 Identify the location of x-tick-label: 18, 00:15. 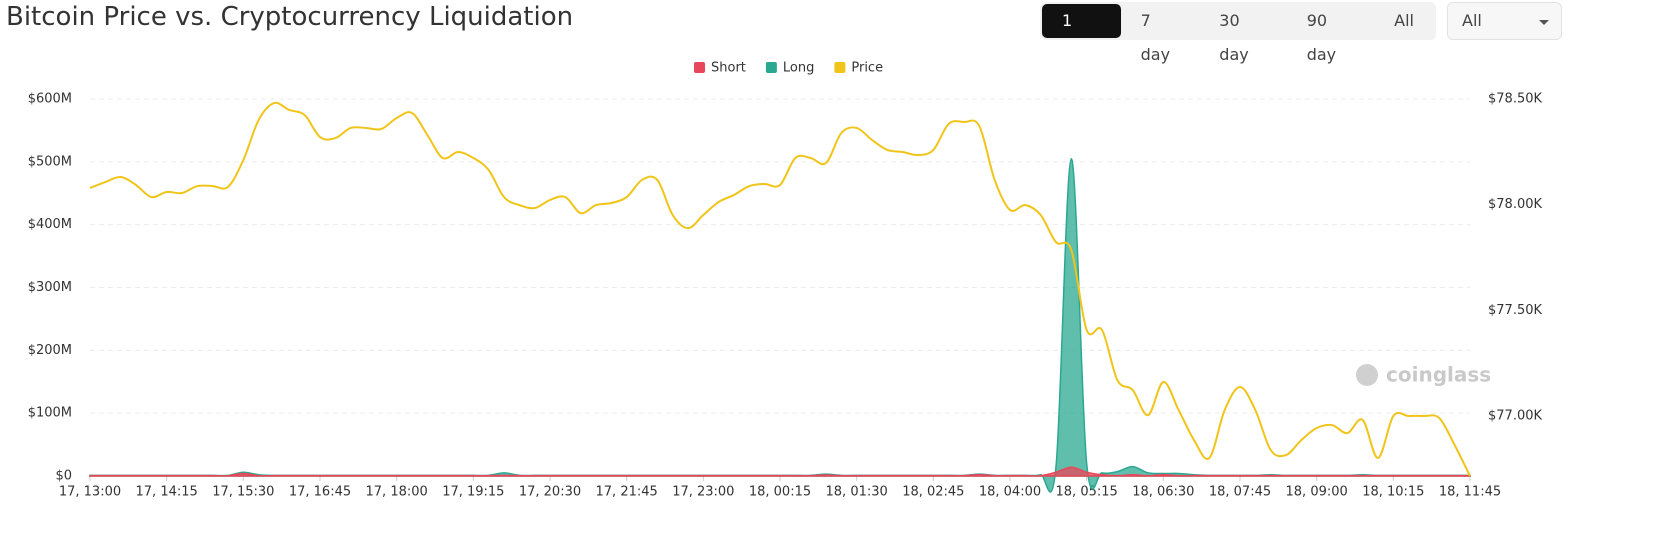
(780, 492).